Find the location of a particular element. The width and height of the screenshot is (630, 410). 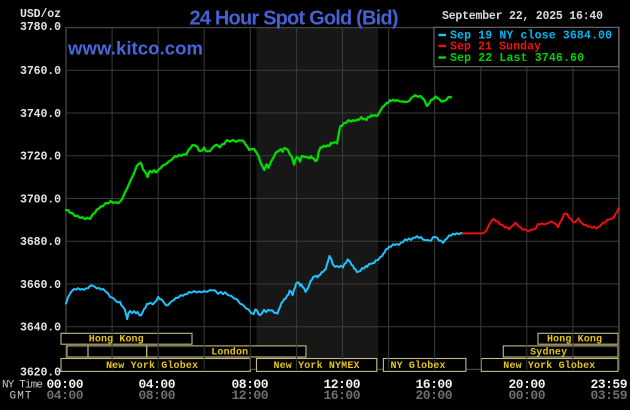

svg-text: www.kitco.com is located at coordinates (135, 48).